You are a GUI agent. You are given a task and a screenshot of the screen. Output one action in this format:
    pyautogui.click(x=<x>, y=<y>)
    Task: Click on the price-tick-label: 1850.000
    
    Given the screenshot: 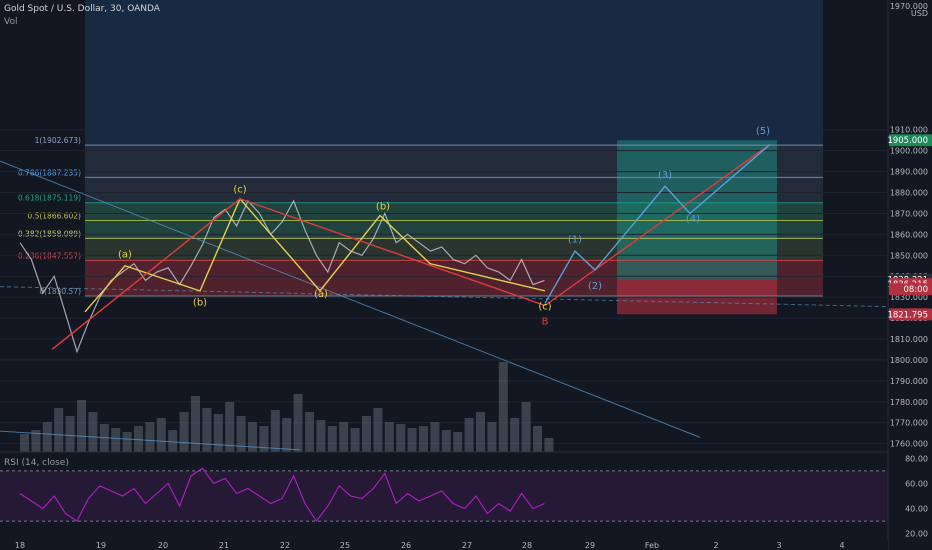 What is the action you would take?
    pyautogui.click(x=909, y=255)
    